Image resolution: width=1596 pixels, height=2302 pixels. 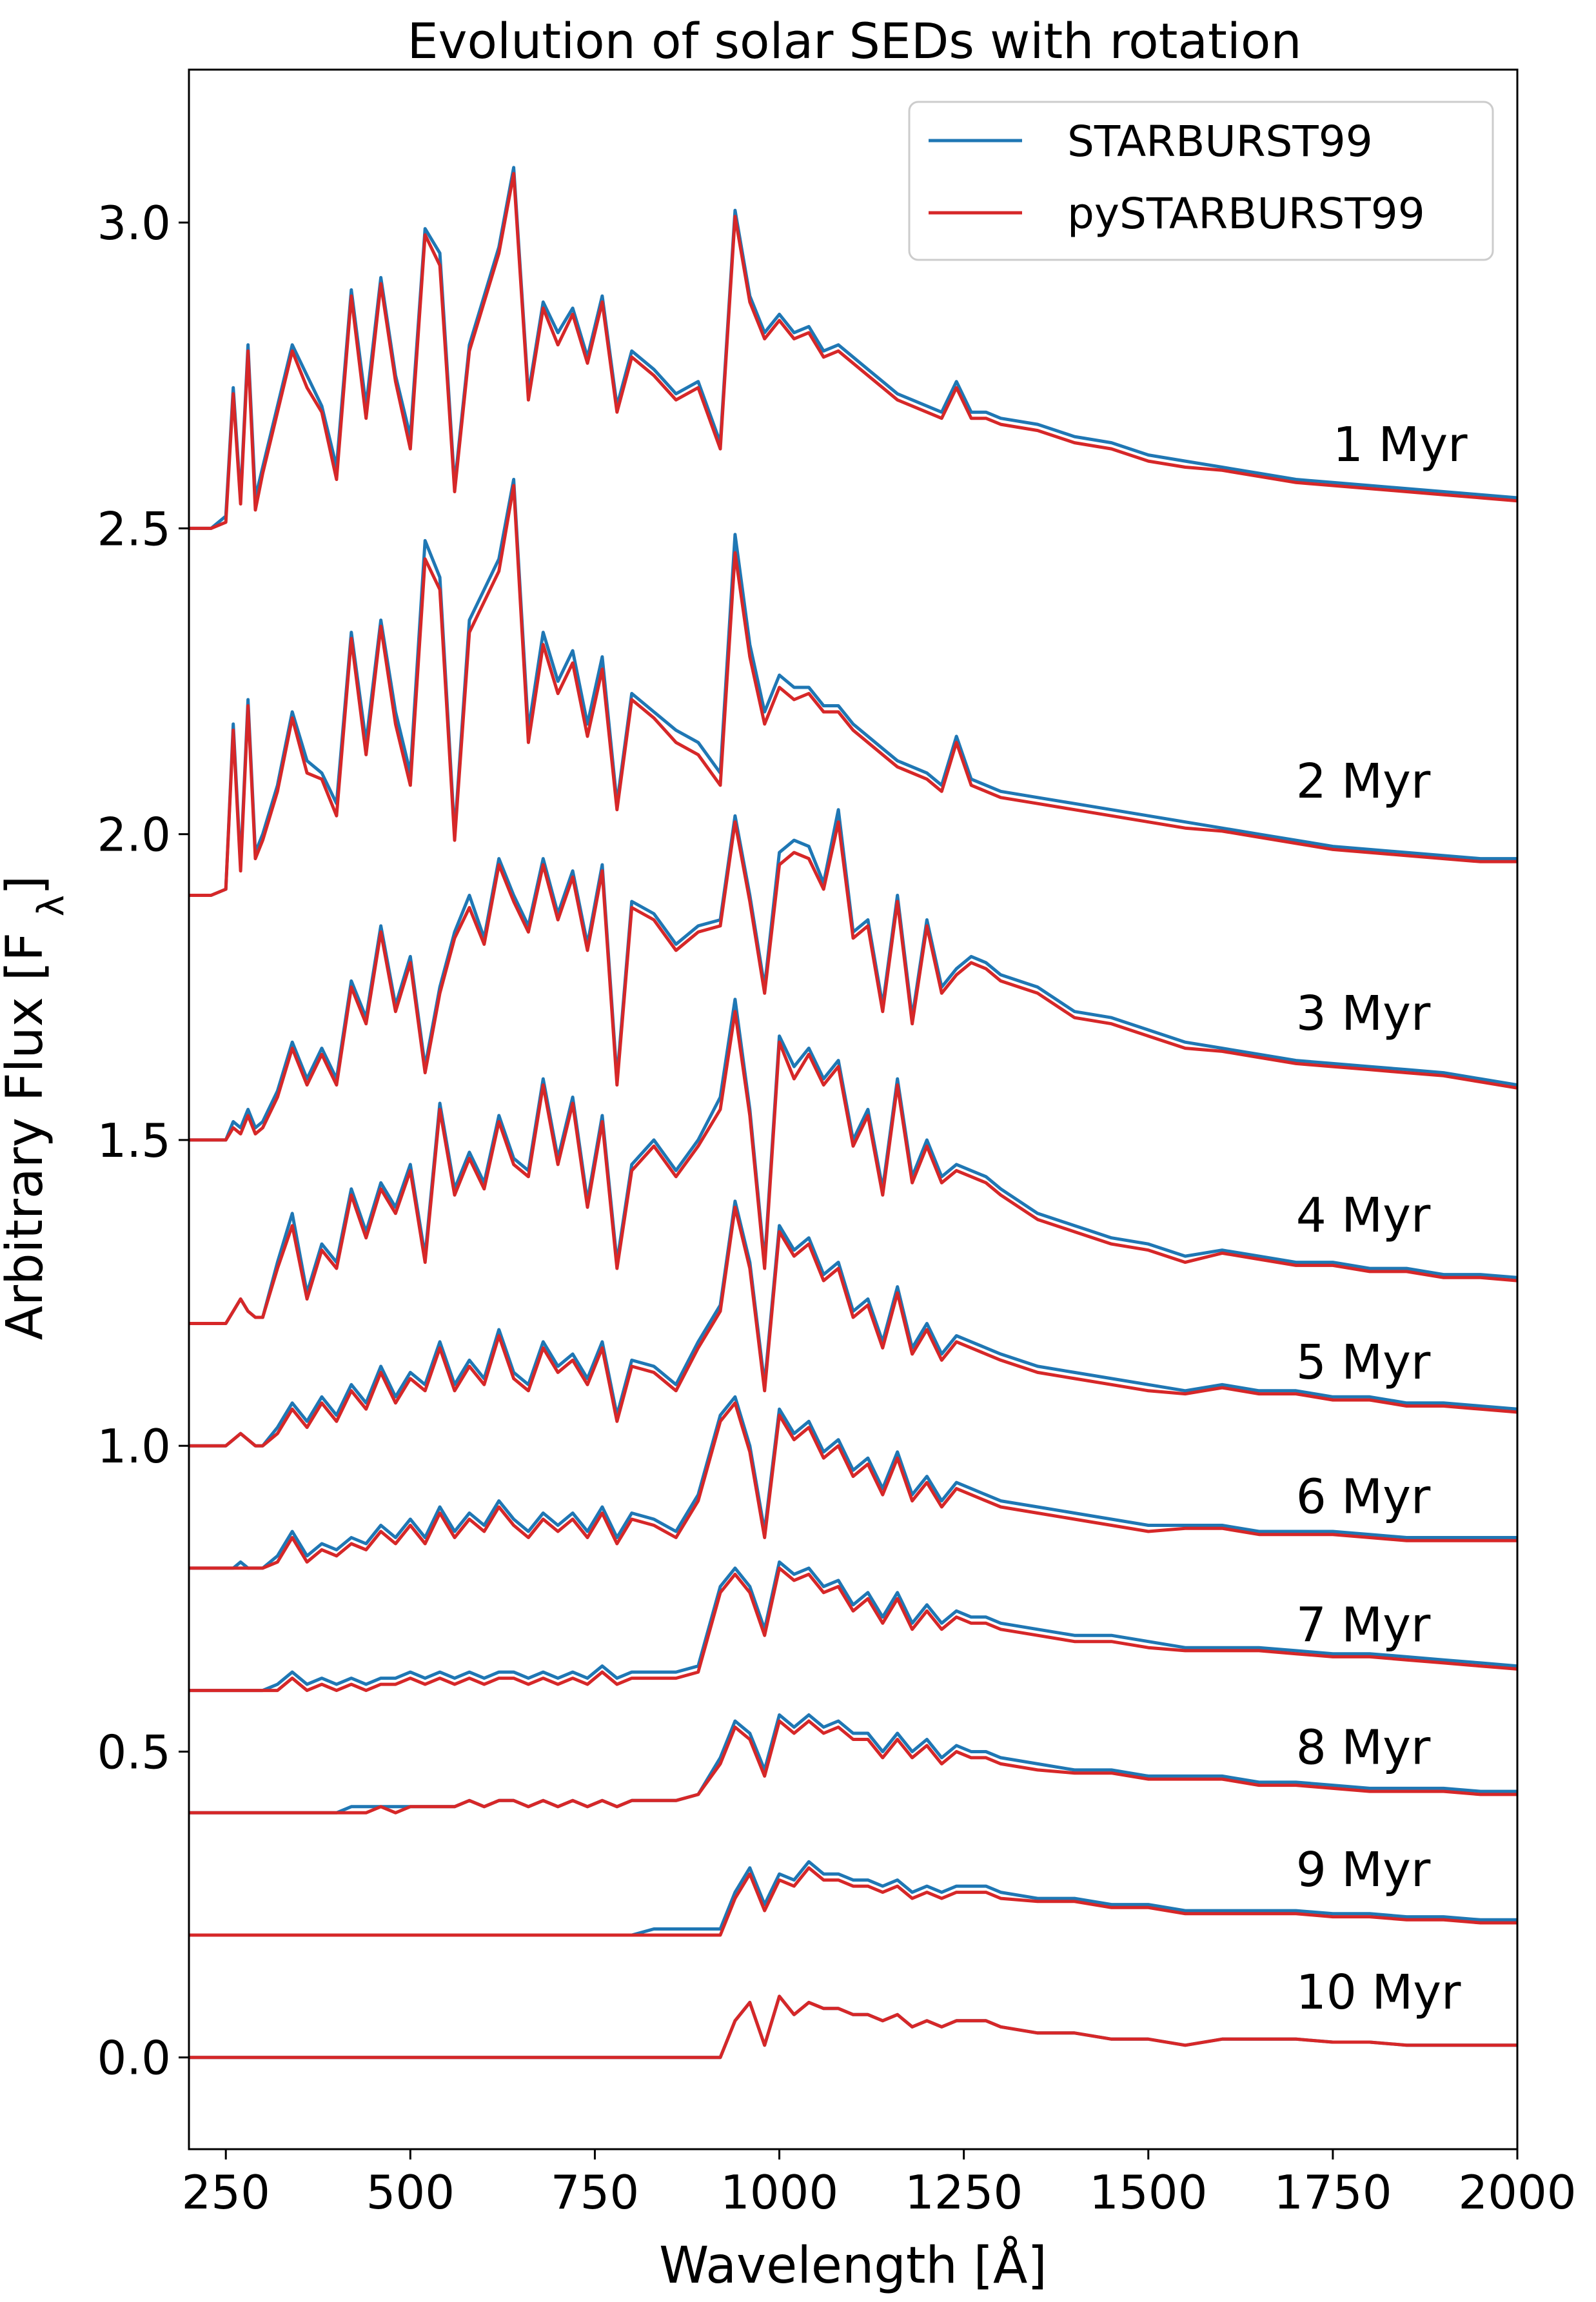 What do you see at coordinates (134, 223) in the screenshot?
I see `y-tick-label-3-0: 3.0` at bounding box center [134, 223].